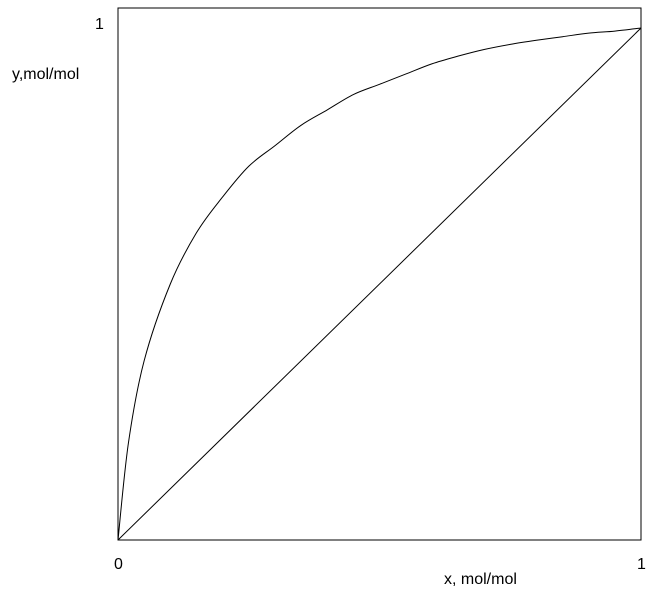 This screenshot has width=646, height=598. I want to click on x-axis-label: x, mol/mol, so click(480, 579).